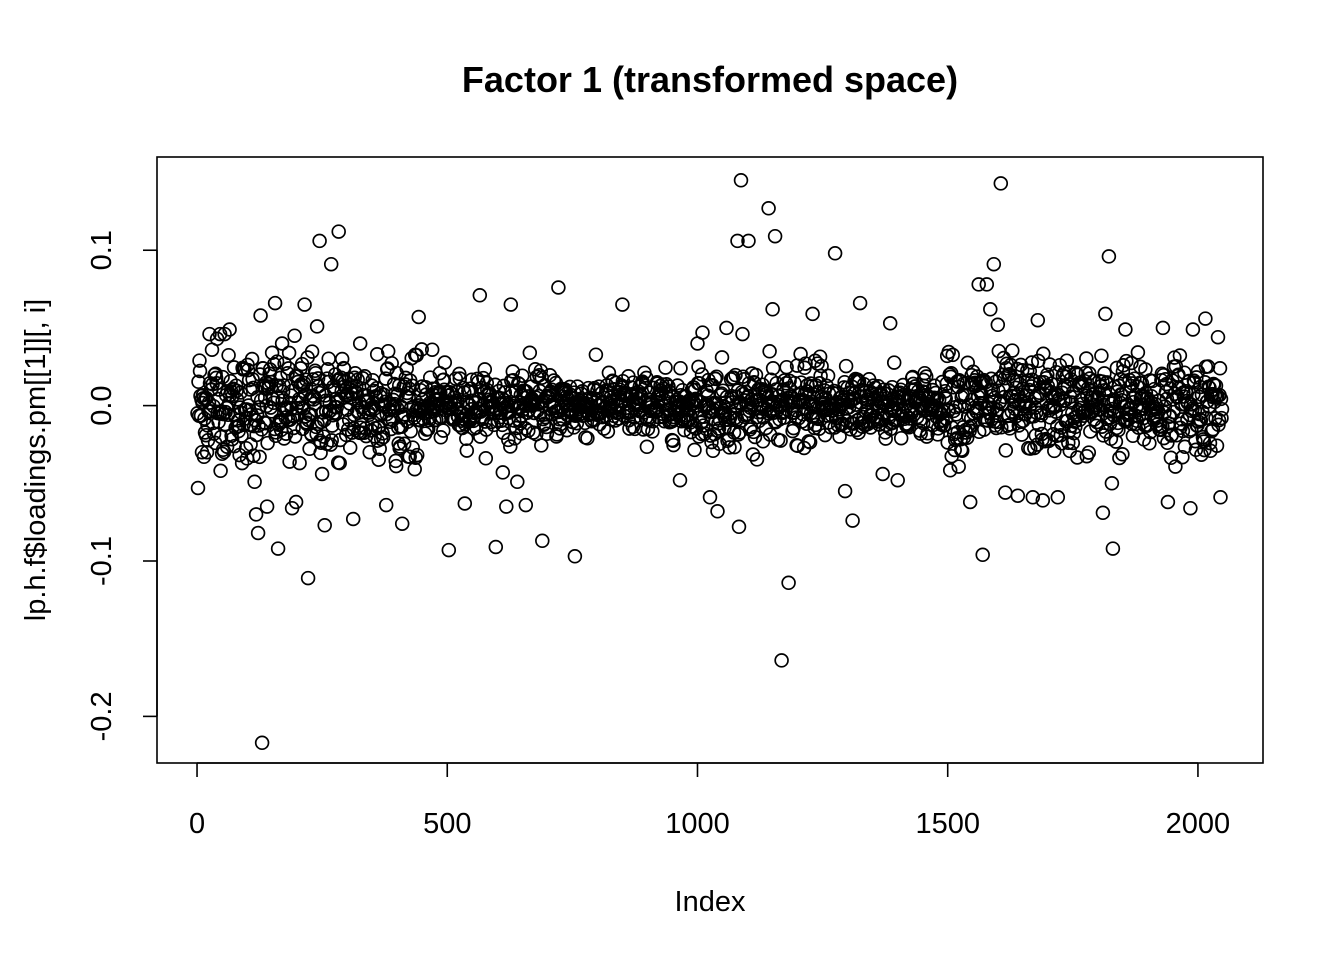 This screenshot has width=1344, height=960. Describe the element at coordinates (36, 460) in the screenshot. I see `y-axis-label: lp.h.f$loadings.pm[[1]][, i]` at that location.